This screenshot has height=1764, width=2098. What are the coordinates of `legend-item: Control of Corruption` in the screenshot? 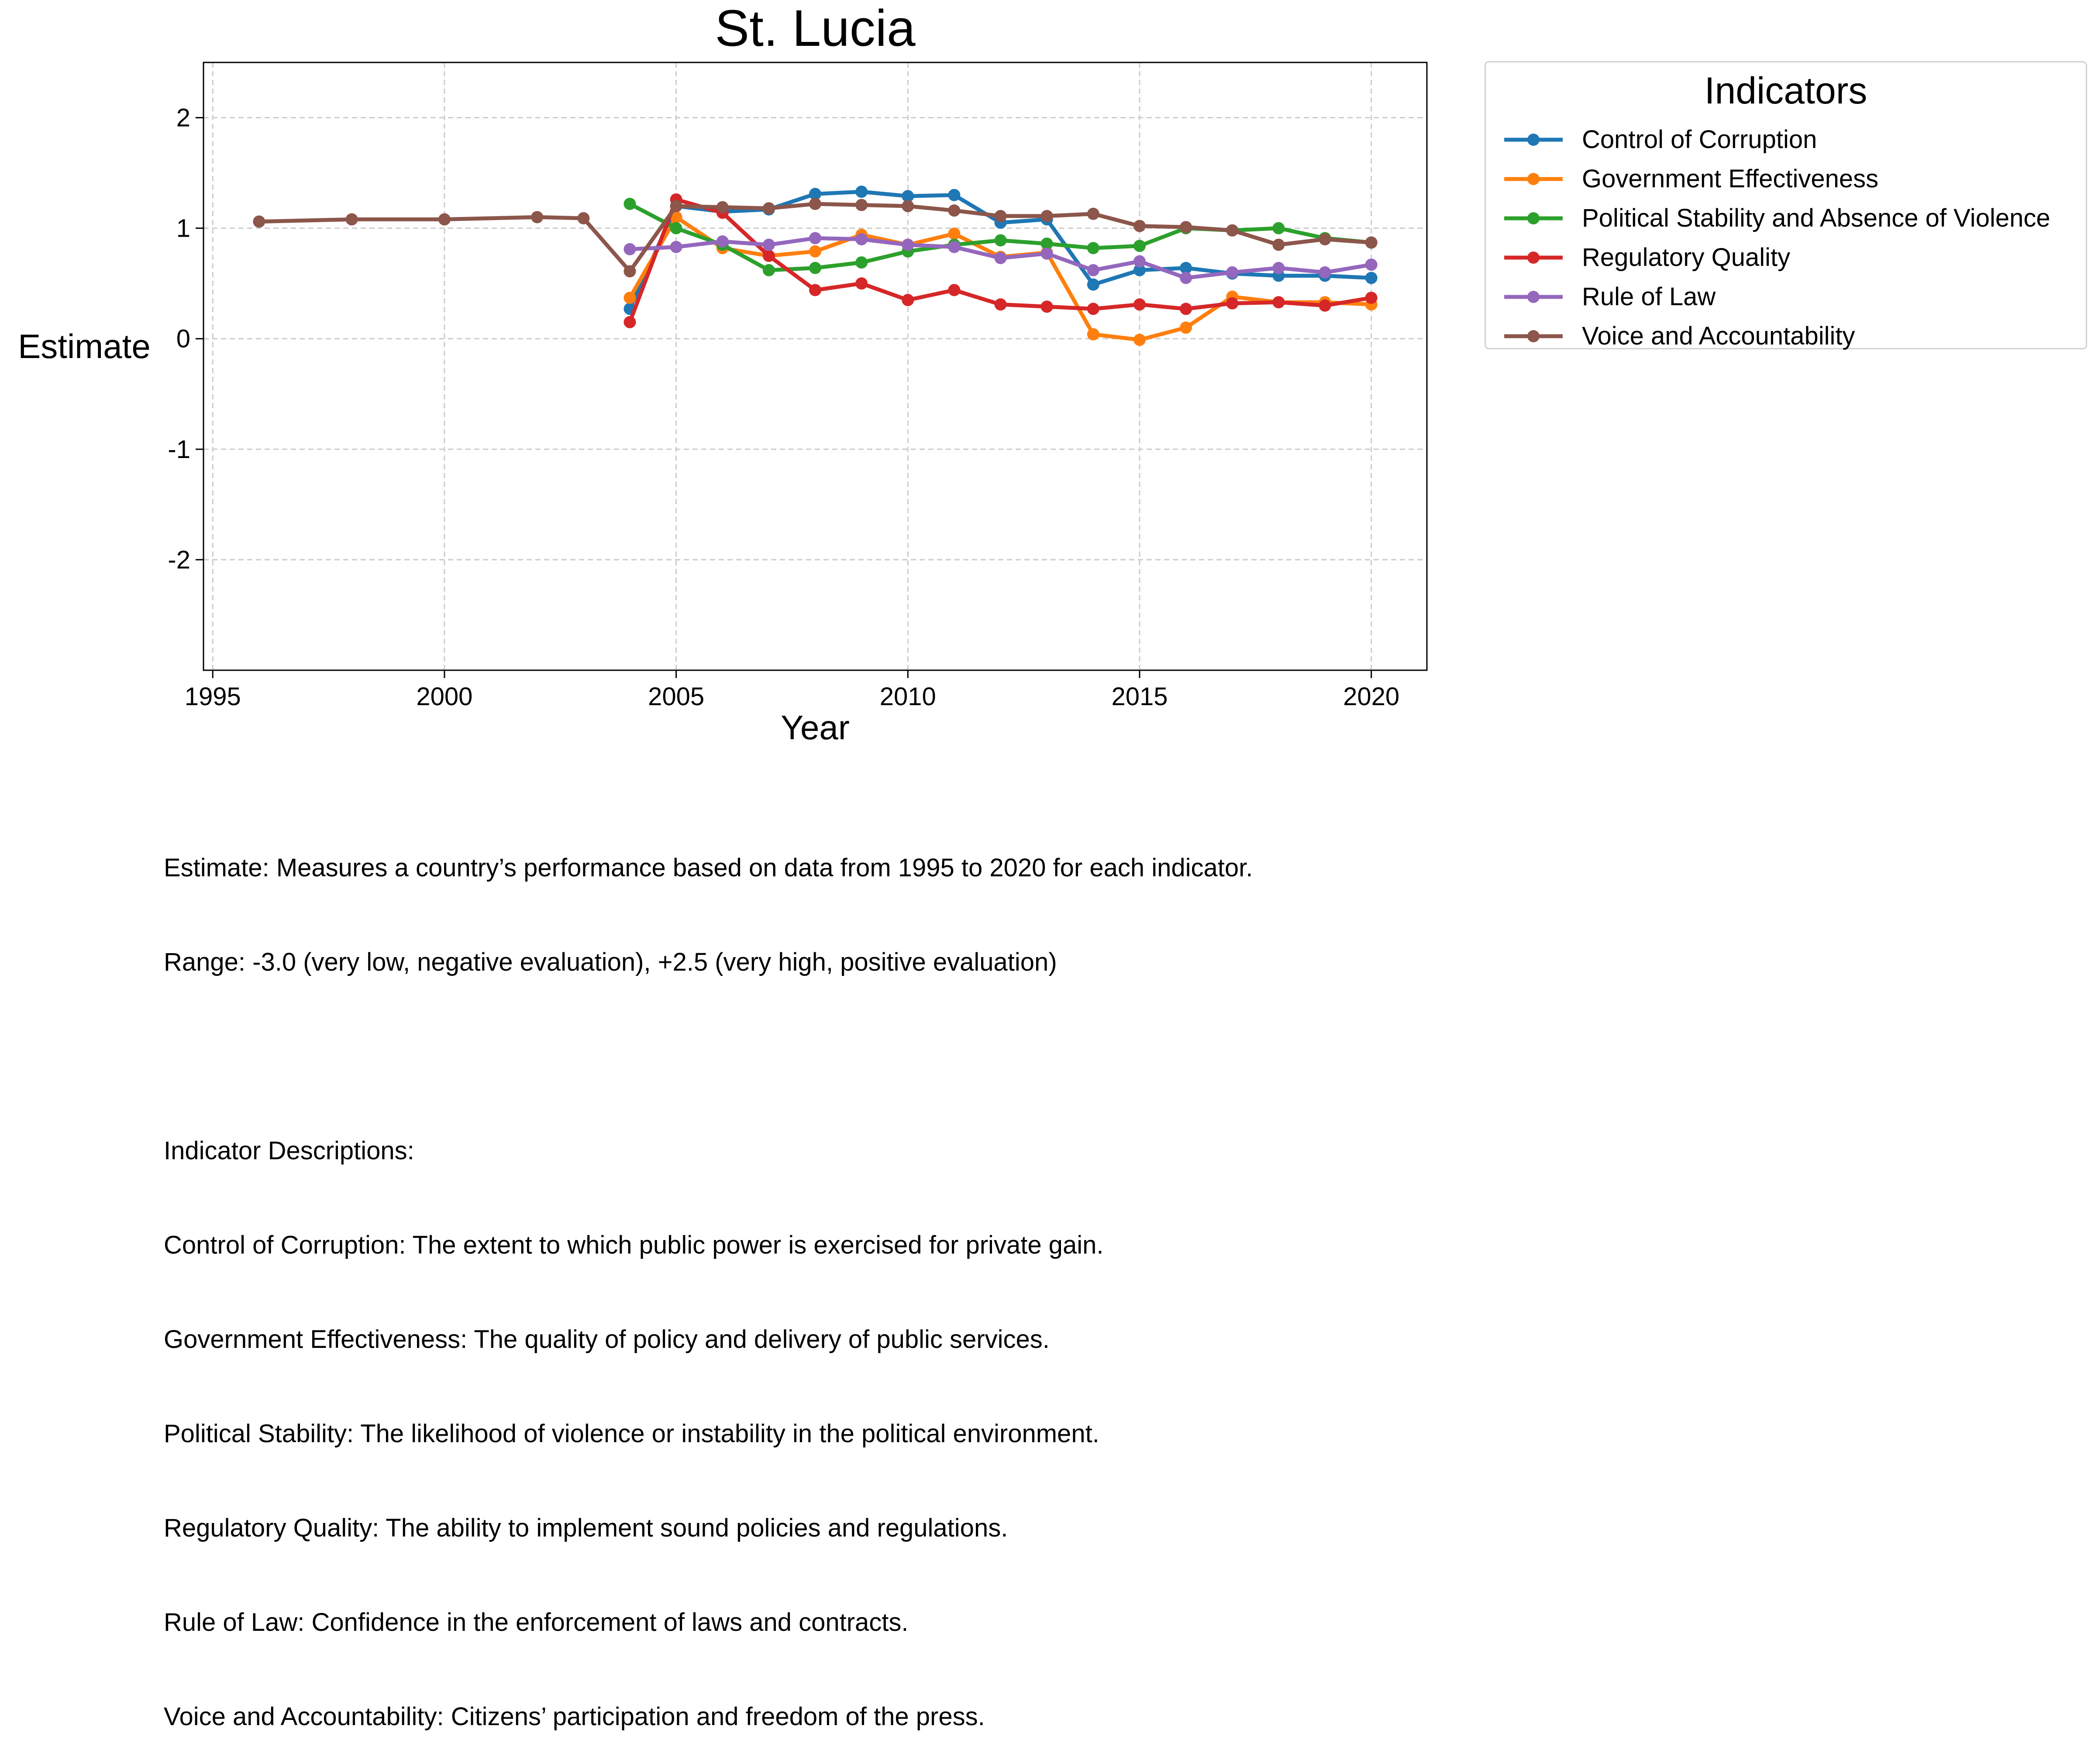 It's located at (1789, 139).